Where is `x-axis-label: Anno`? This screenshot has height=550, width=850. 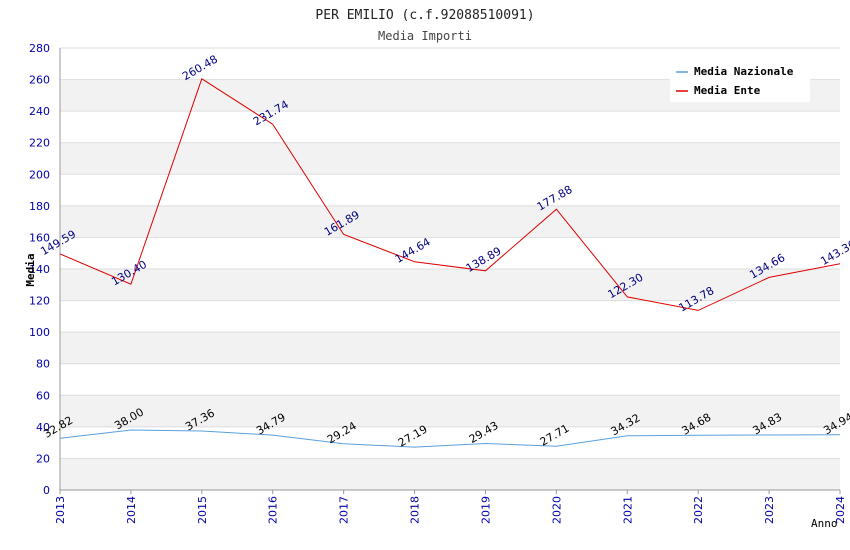 x-axis-label: Anno is located at coordinates (824, 523).